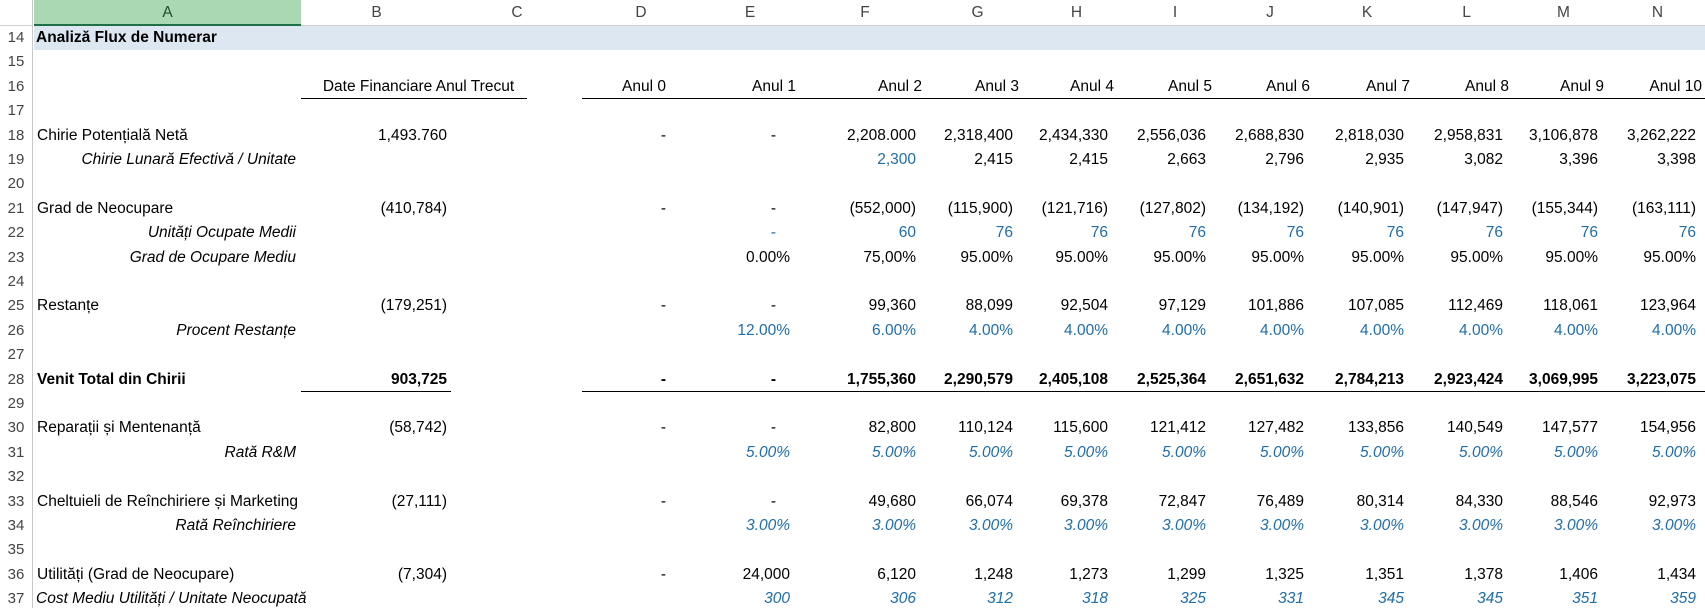 The height and width of the screenshot is (608, 1705). Describe the element at coordinates (1270, 13) in the screenshot. I see `column-header-j: J` at that location.